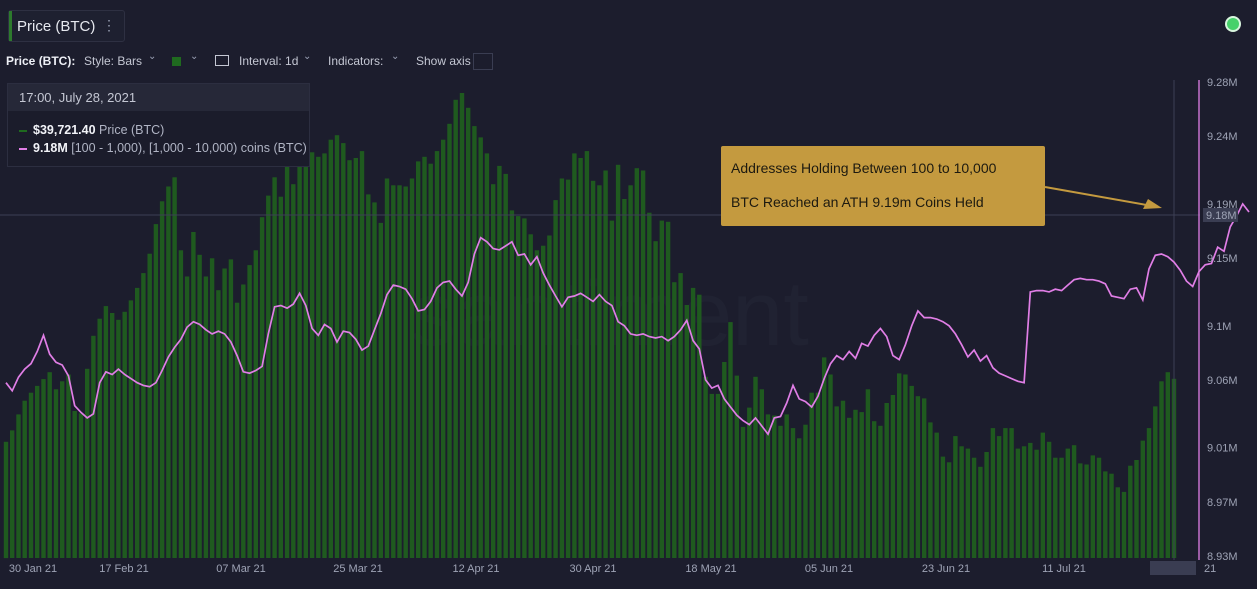  Describe the element at coordinates (113, 61) in the screenshot. I see `style-dropdown: Style: Bars` at that location.